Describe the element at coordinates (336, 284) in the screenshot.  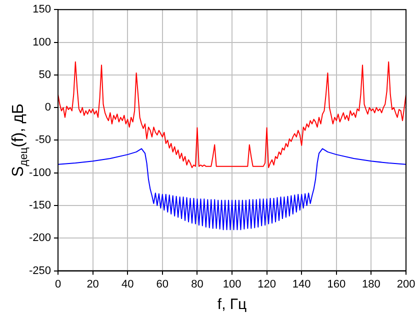
I see `x-tick-label: 160` at that location.